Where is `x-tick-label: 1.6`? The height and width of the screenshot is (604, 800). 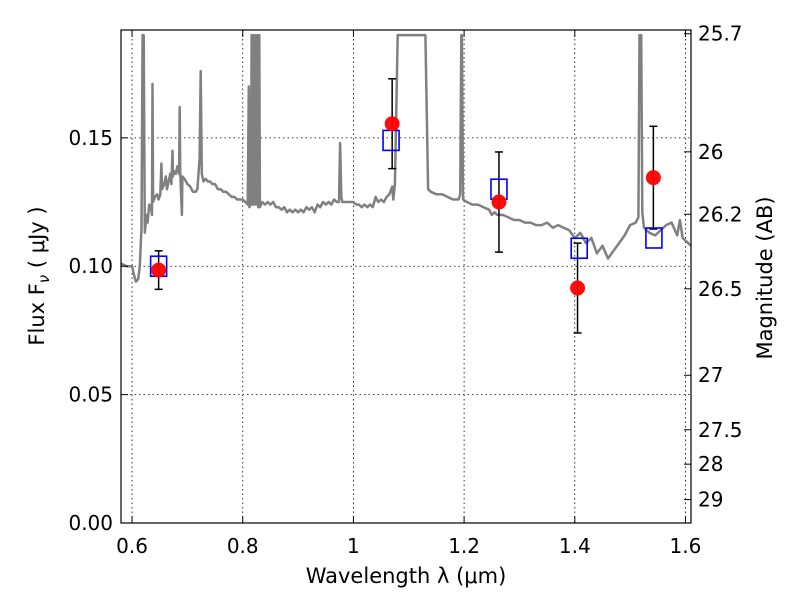 x-tick-label: 1.6 is located at coordinates (686, 546).